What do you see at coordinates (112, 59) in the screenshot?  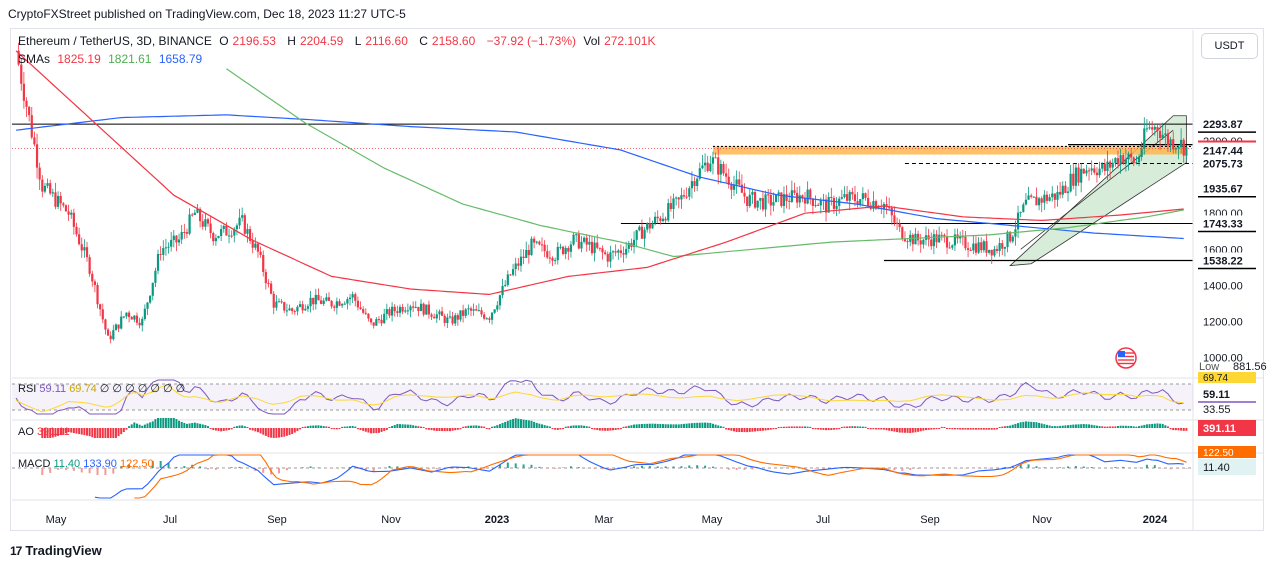 I see `sma-header: SMAs 1825.19 1821.61 1658.79` at bounding box center [112, 59].